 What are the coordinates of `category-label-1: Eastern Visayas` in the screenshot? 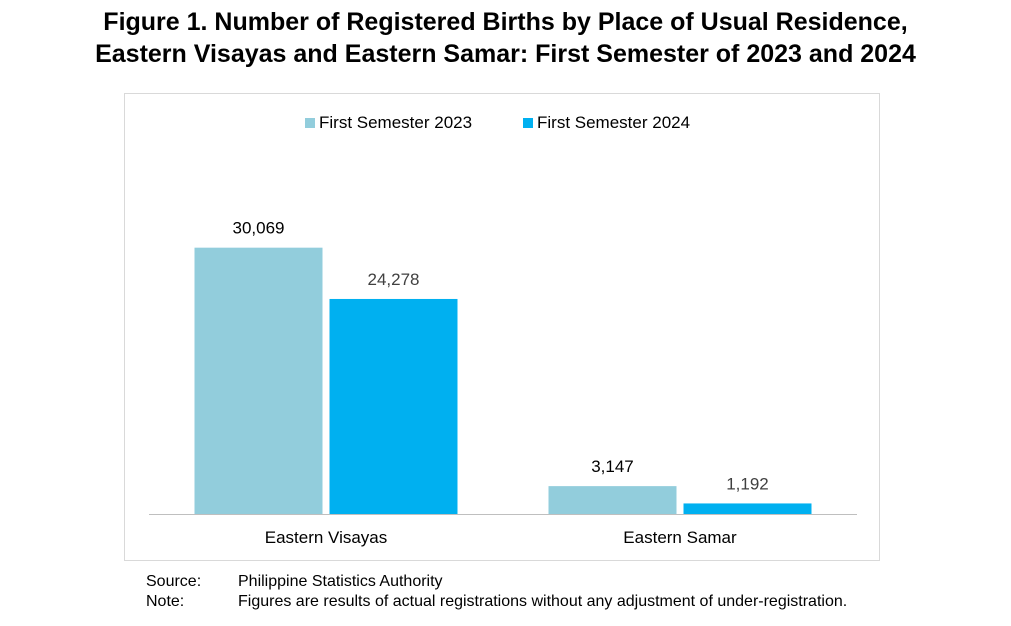 It's located at (326, 537).